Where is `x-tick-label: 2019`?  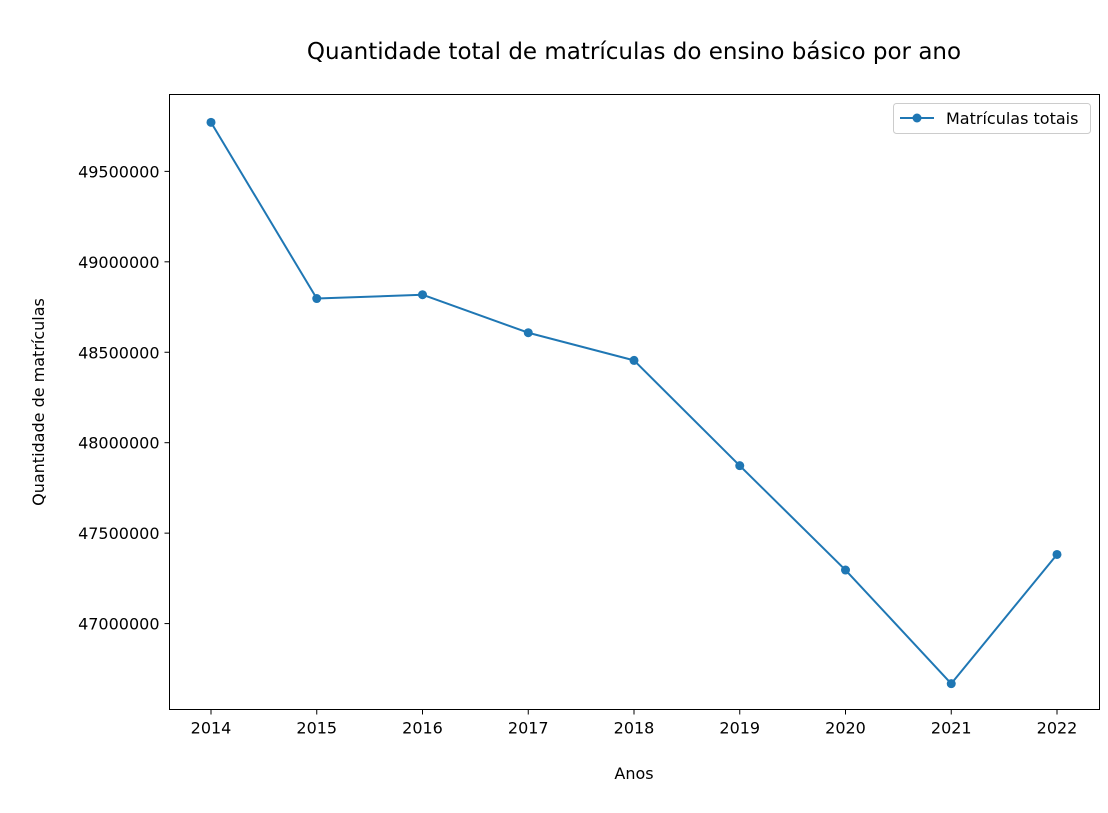
x-tick-label: 2019 is located at coordinates (739, 728).